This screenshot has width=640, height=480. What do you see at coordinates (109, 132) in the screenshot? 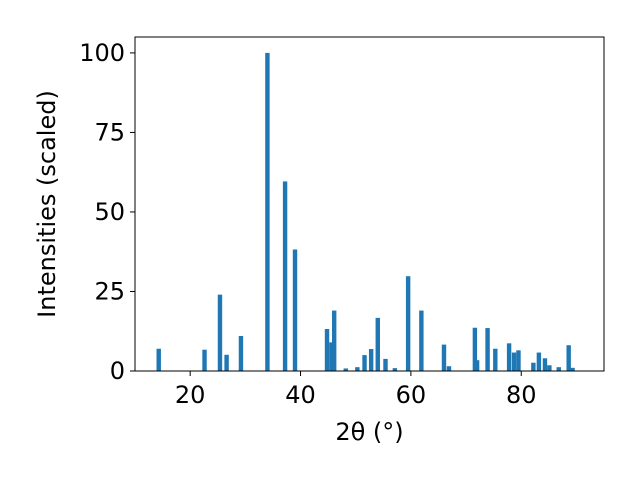
I see `y-tick-label: 75` at bounding box center [109, 132].